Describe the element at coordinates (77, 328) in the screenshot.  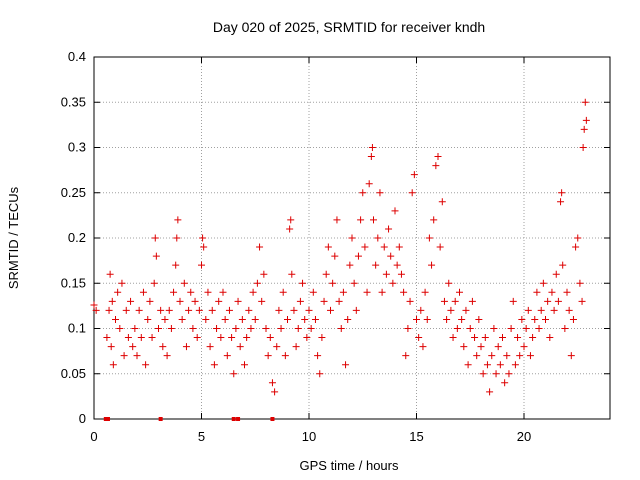
I see `y-tick-label: 0.1` at that location.